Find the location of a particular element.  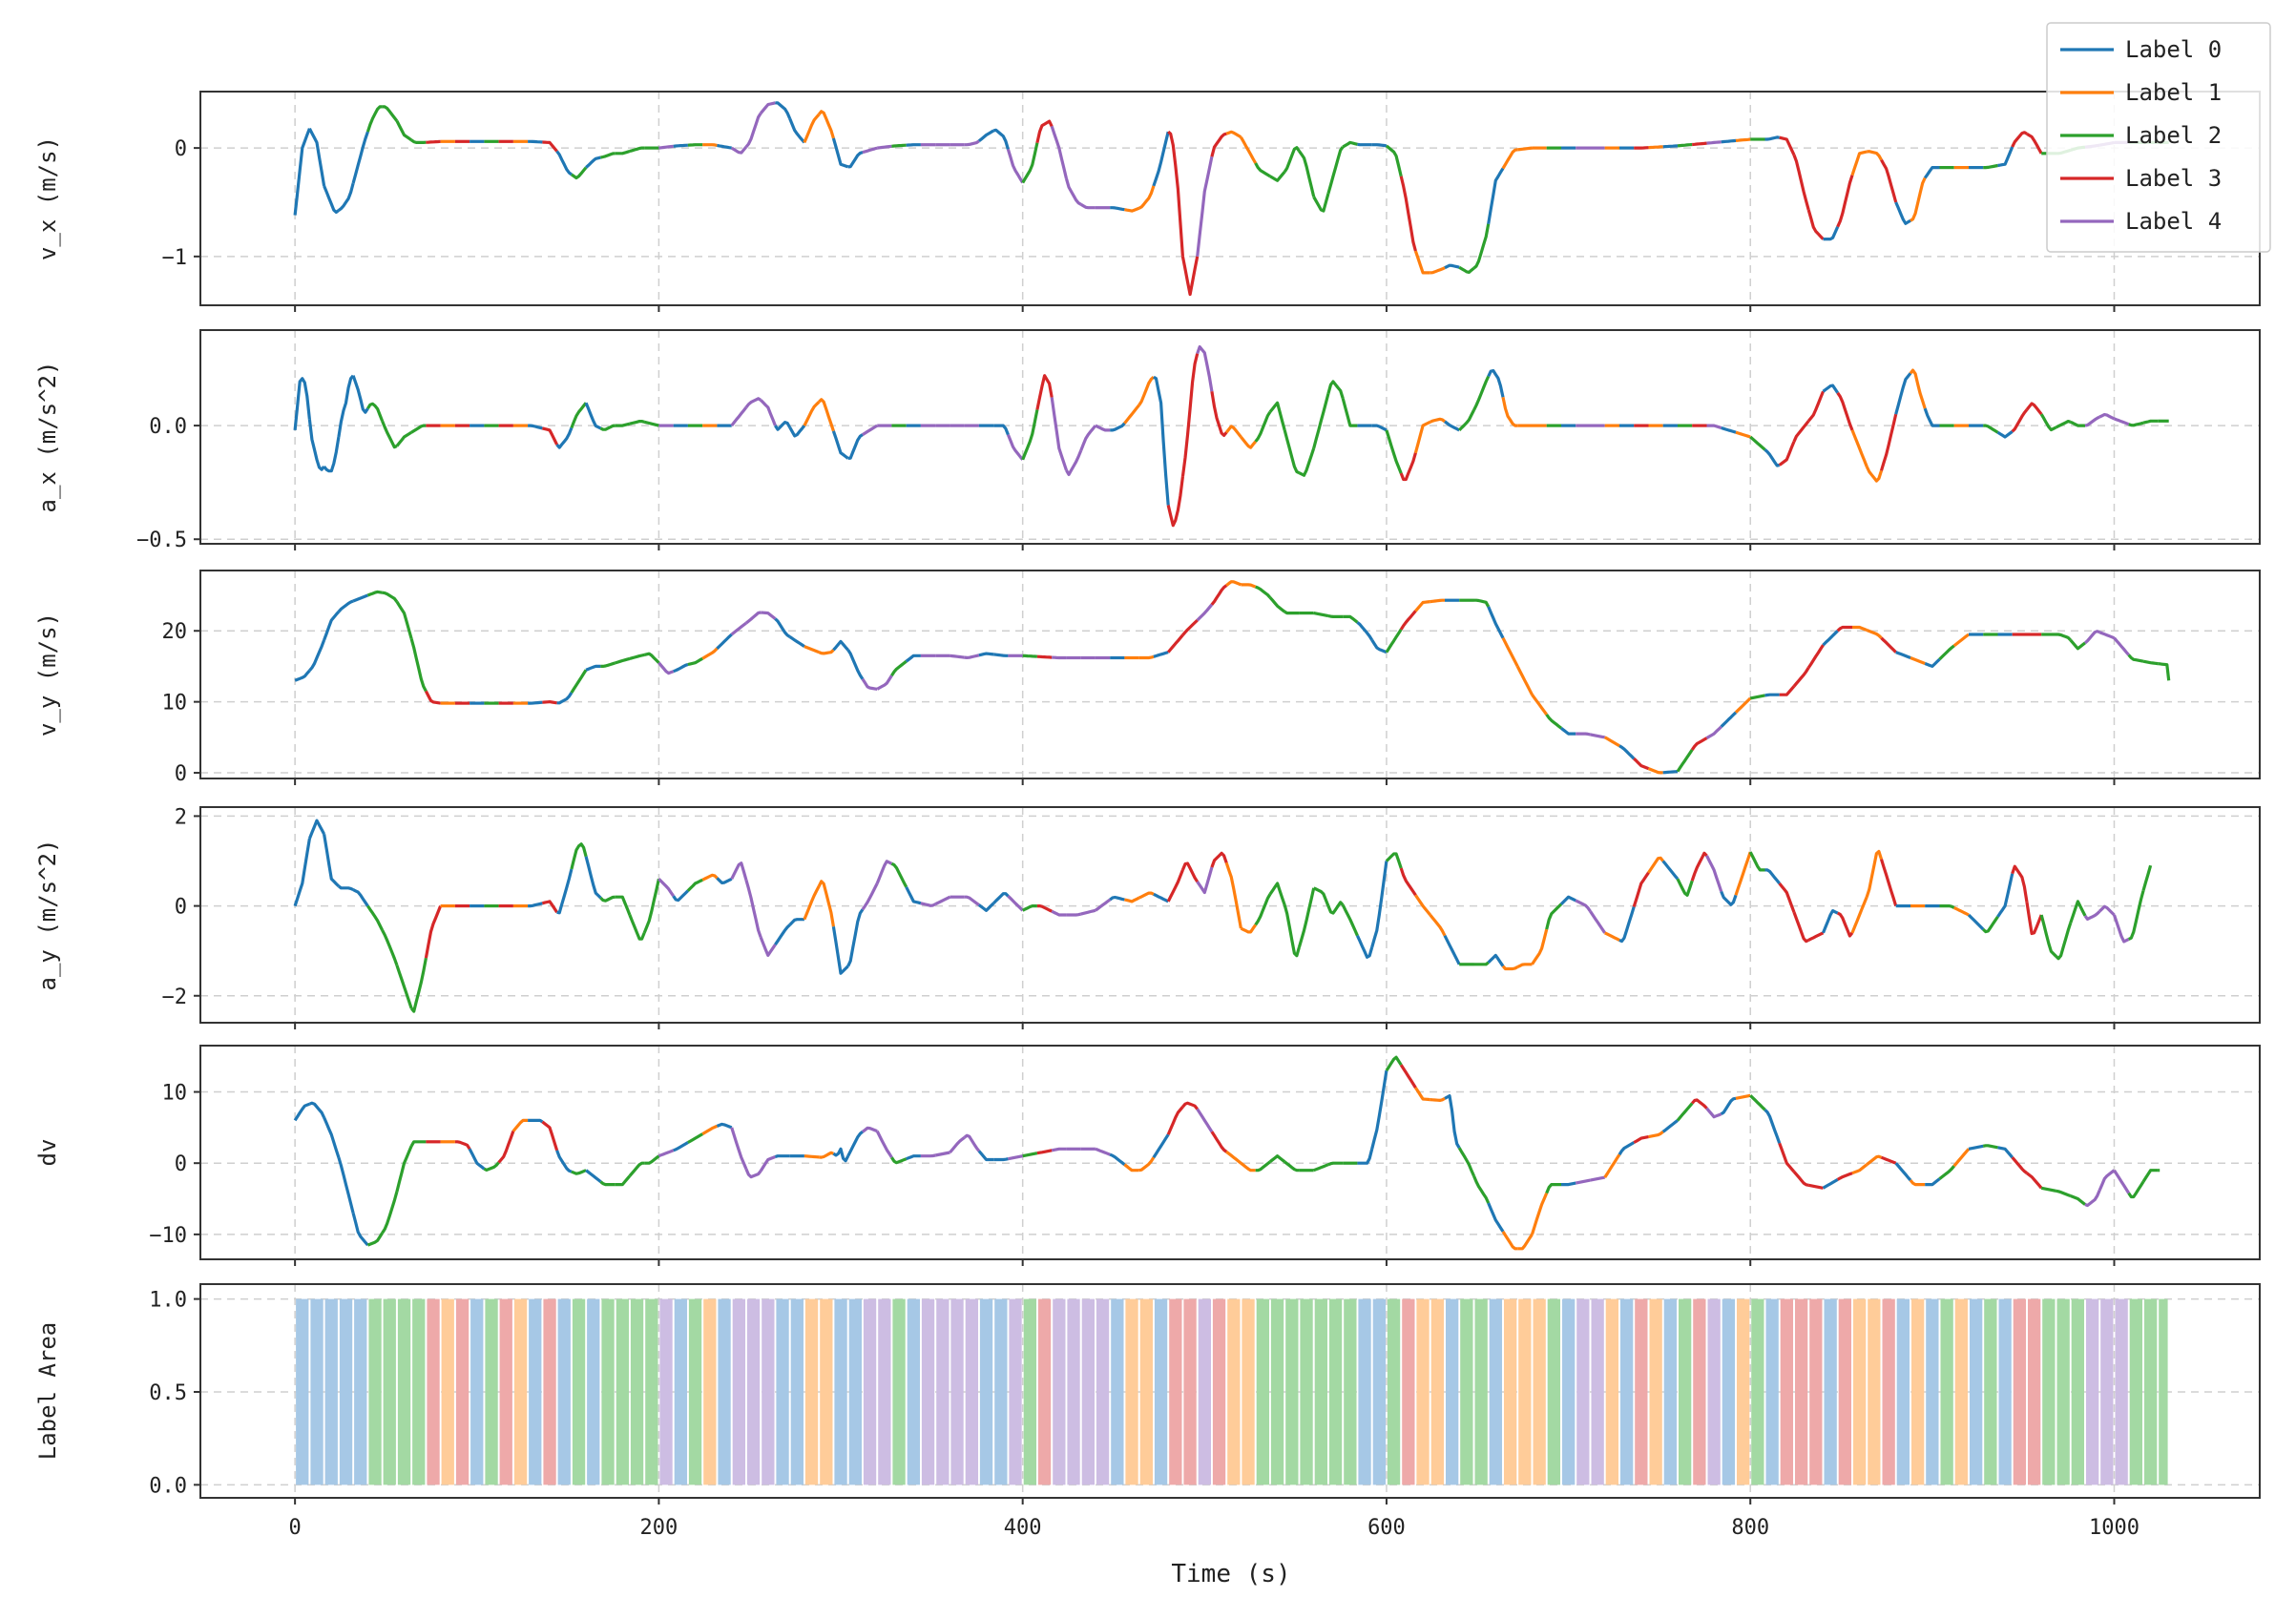

y-tick-label: 1.0 is located at coordinates (168, 1301).